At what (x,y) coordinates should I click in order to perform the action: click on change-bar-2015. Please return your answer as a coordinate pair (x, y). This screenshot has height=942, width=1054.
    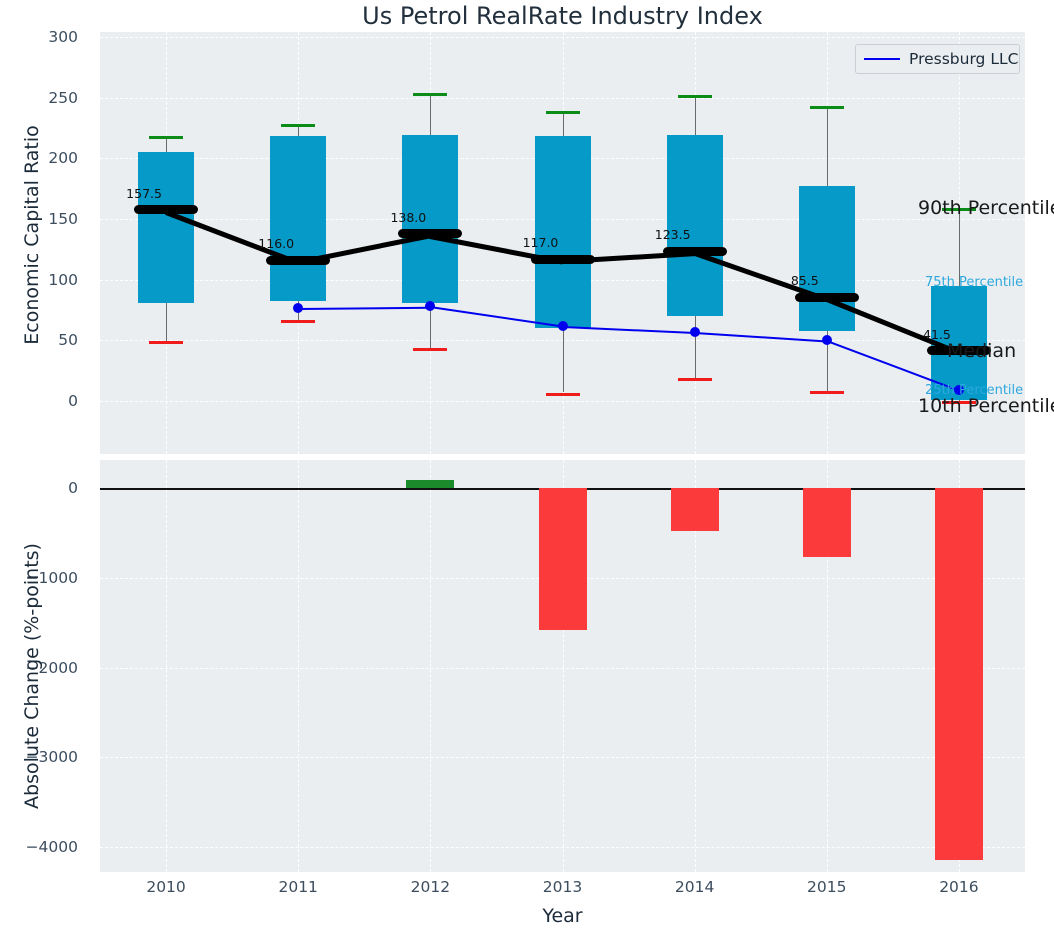
    Looking at the image, I should click on (826, 523).